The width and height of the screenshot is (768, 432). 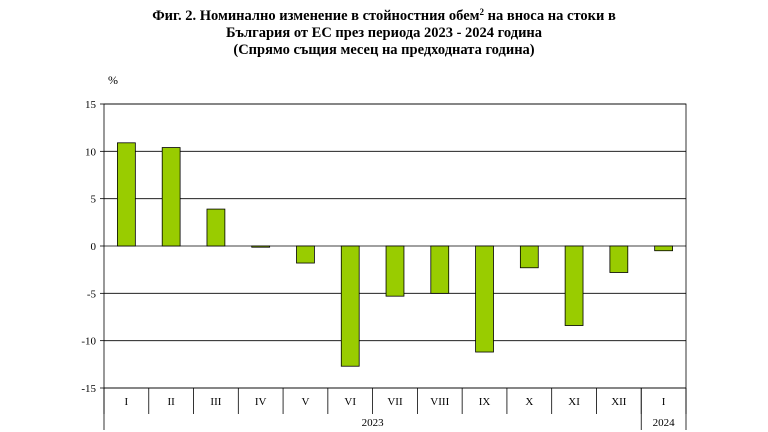 I want to click on category-label: XI, so click(x=574, y=402).